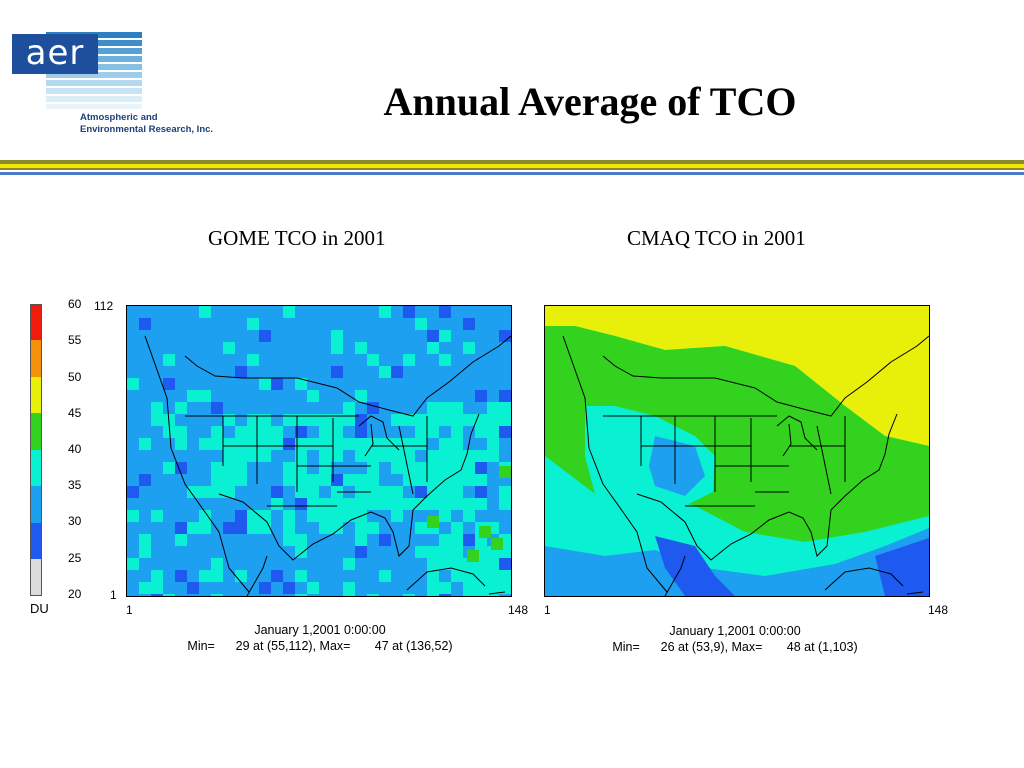 The width and height of the screenshot is (1024, 768). What do you see at coordinates (547, 610) in the screenshot?
I see `cmaq-x-left-label: 1` at bounding box center [547, 610].